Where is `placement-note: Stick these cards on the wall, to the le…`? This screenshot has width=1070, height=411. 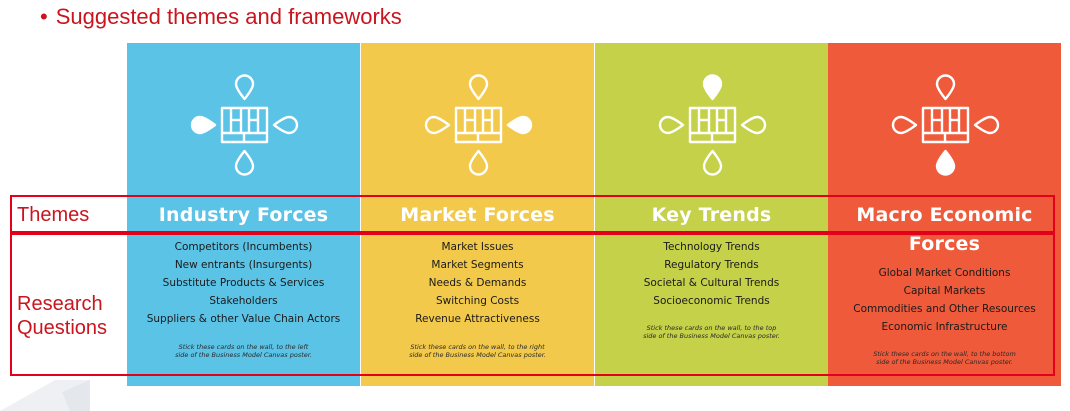 placement-note: Stick these cards on the wall, to the le… is located at coordinates (243, 351).